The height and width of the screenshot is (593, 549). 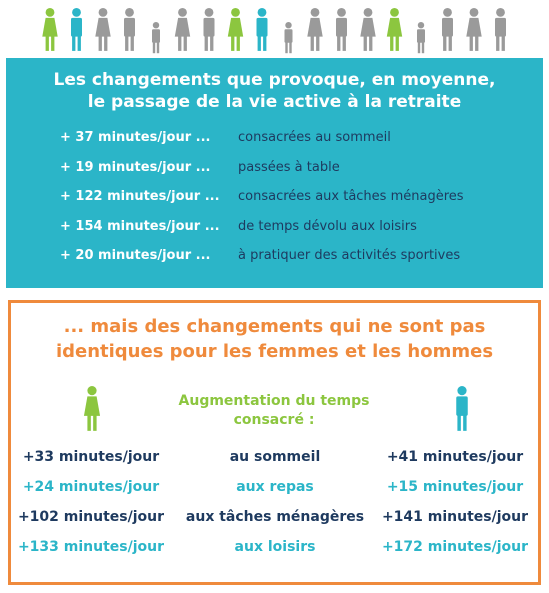 I want to click on row-activity: consacrées aux tâches ménagères, so click(x=351, y=196).